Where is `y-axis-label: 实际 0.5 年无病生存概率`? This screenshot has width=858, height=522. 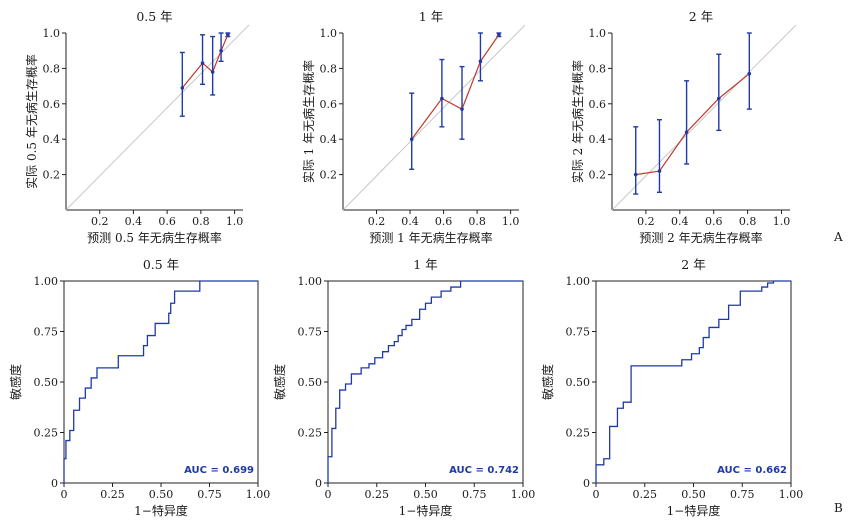
y-axis-label: 实际 0.5 年无病生存概率 is located at coordinates (31, 121).